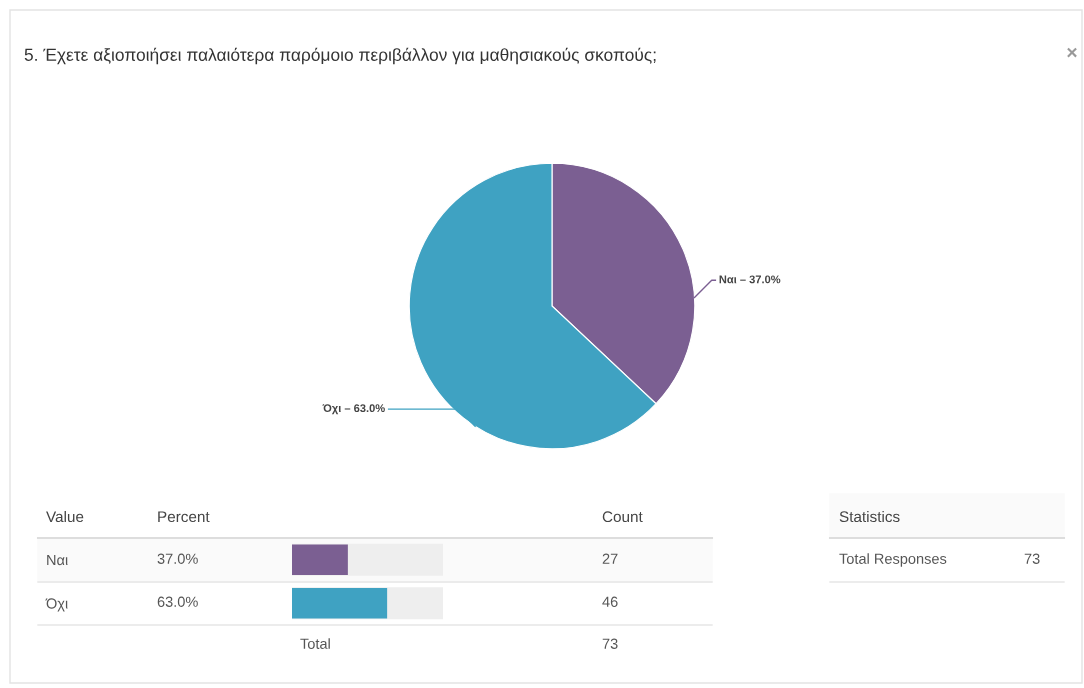 The width and height of the screenshot is (1084, 688). Describe the element at coordinates (57, 560) in the screenshot. I see `y-tick-label: Ναι` at that location.